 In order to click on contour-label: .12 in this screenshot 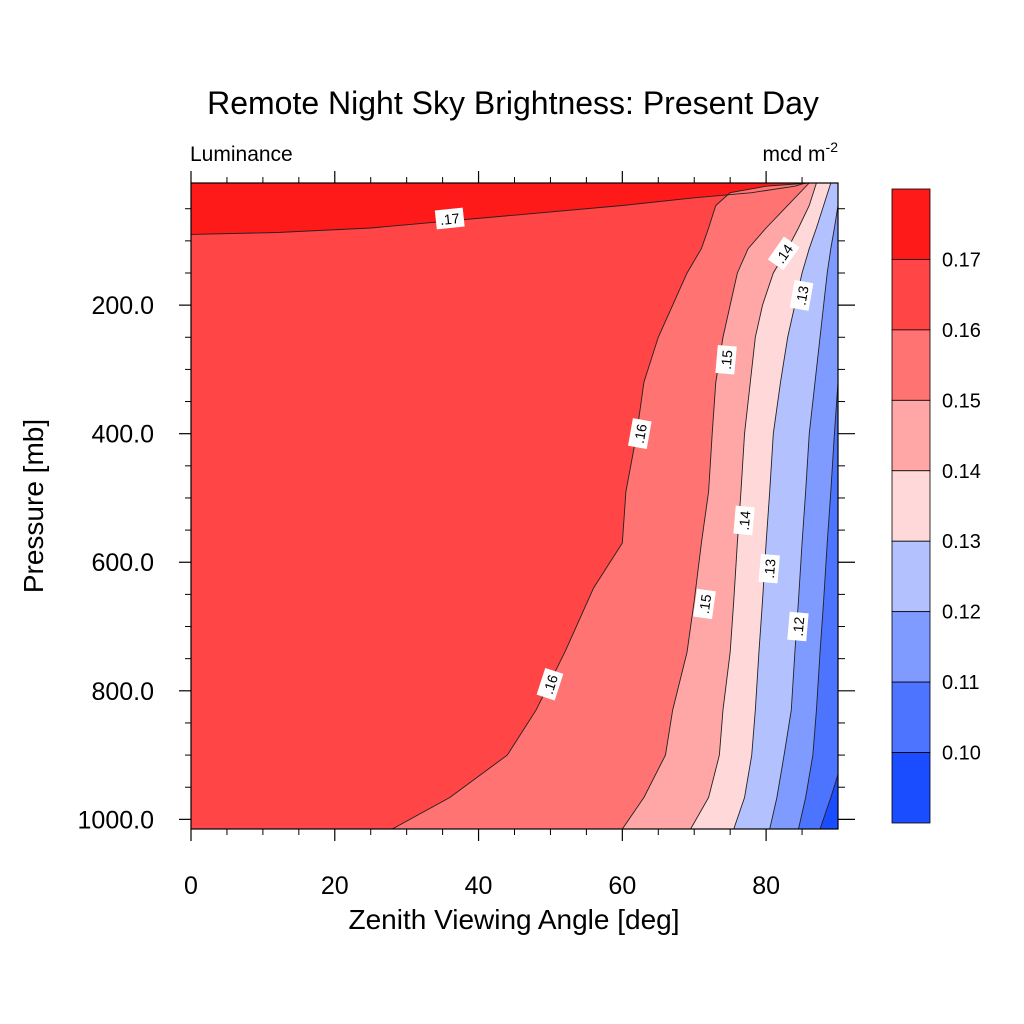, I will do `click(798, 626)`.